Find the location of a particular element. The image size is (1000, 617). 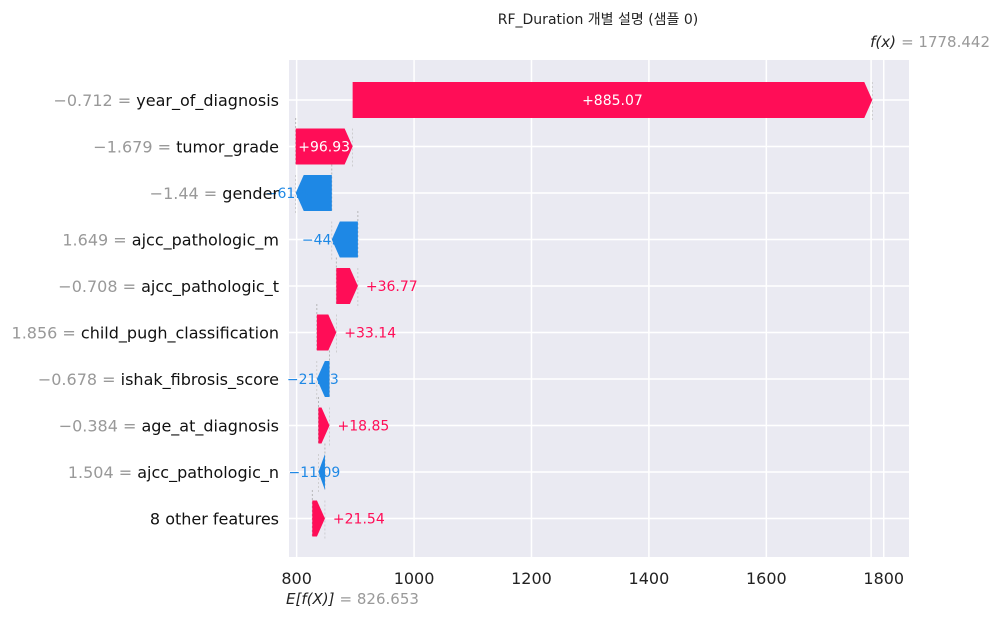

feature-name: year_of_diagnosis is located at coordinates (207, 101).